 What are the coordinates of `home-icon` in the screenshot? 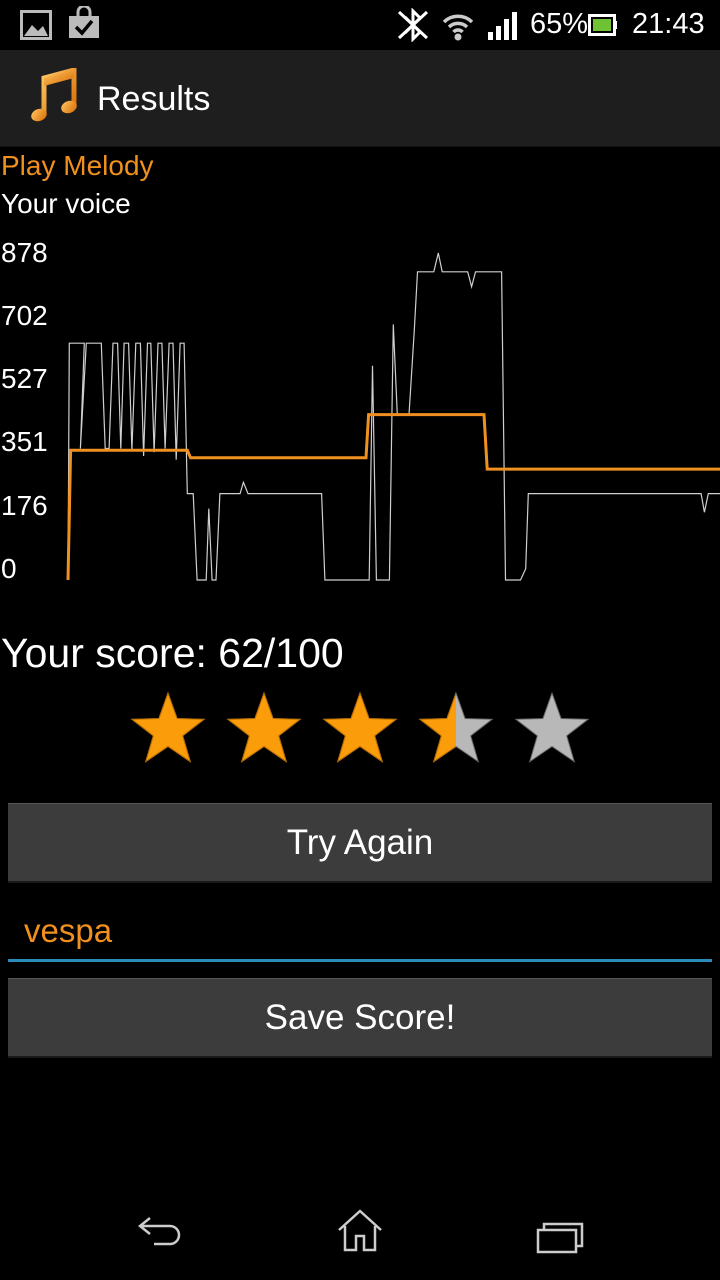 It's located at (360, 1231).